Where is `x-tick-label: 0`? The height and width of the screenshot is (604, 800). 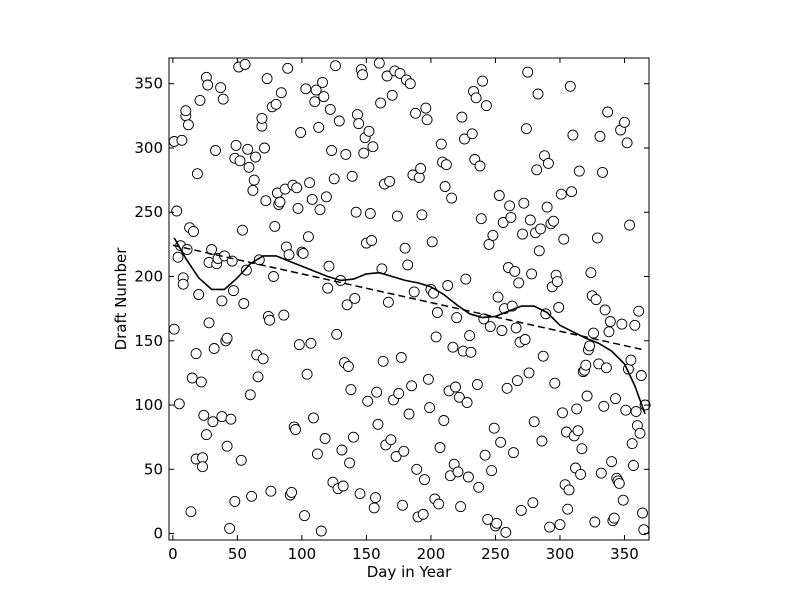
x-tick-label: 0 is located at coordinates (173, 554).